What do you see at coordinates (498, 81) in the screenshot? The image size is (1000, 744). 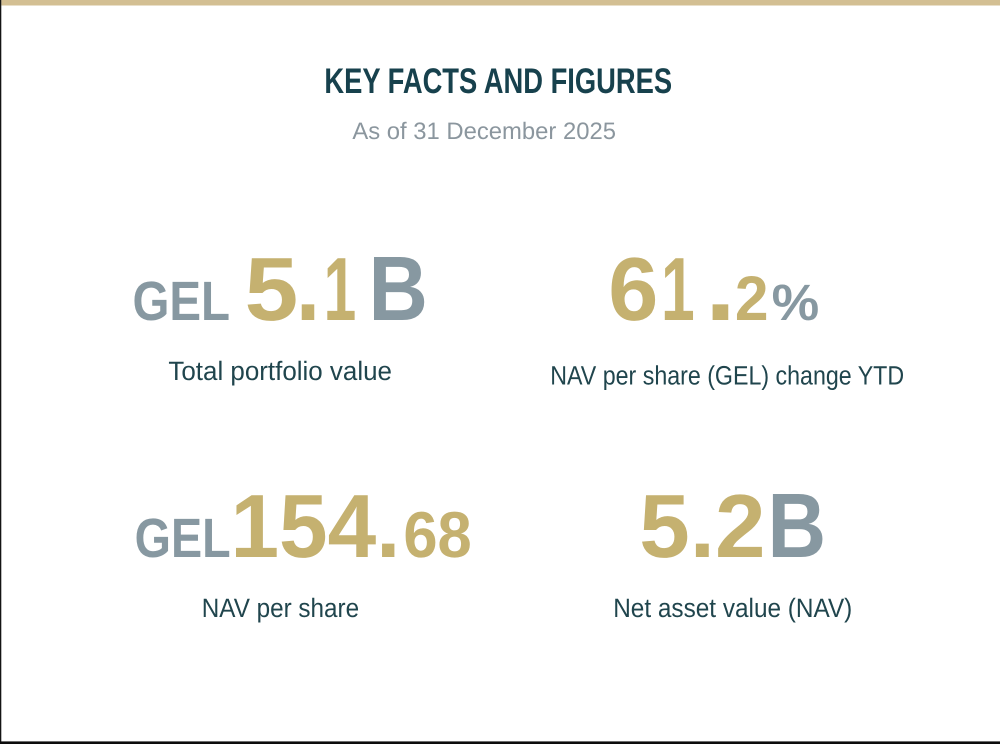 I see `svg-text: KEY FACTS AND FIGURES` at bounding box center [498, 81].